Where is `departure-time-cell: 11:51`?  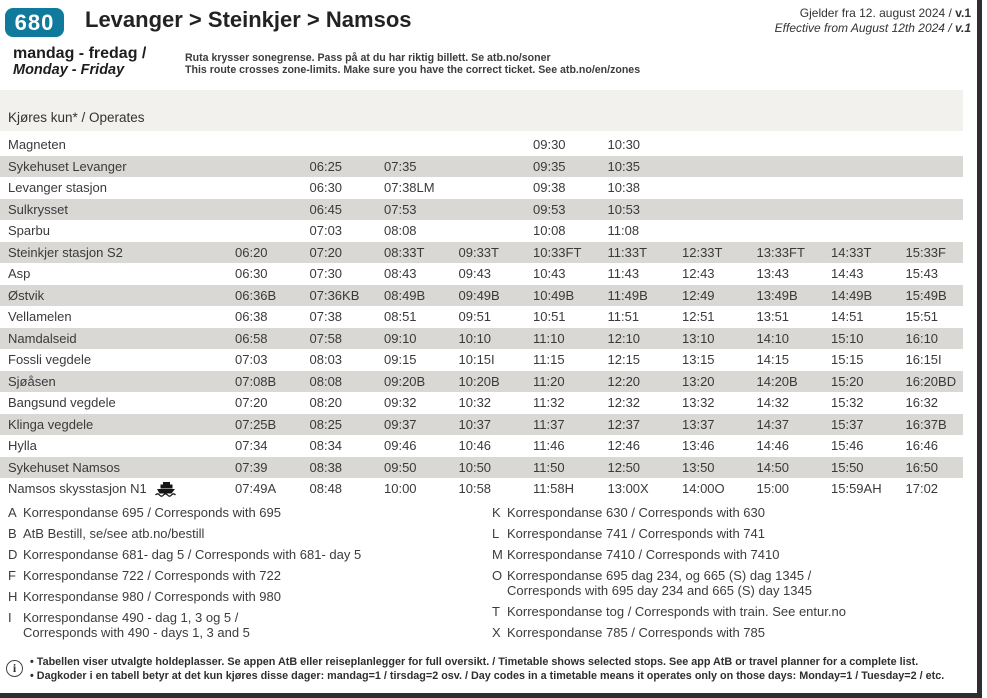 departure-time-cell: 11:51 is located at coordinates (623, 317).